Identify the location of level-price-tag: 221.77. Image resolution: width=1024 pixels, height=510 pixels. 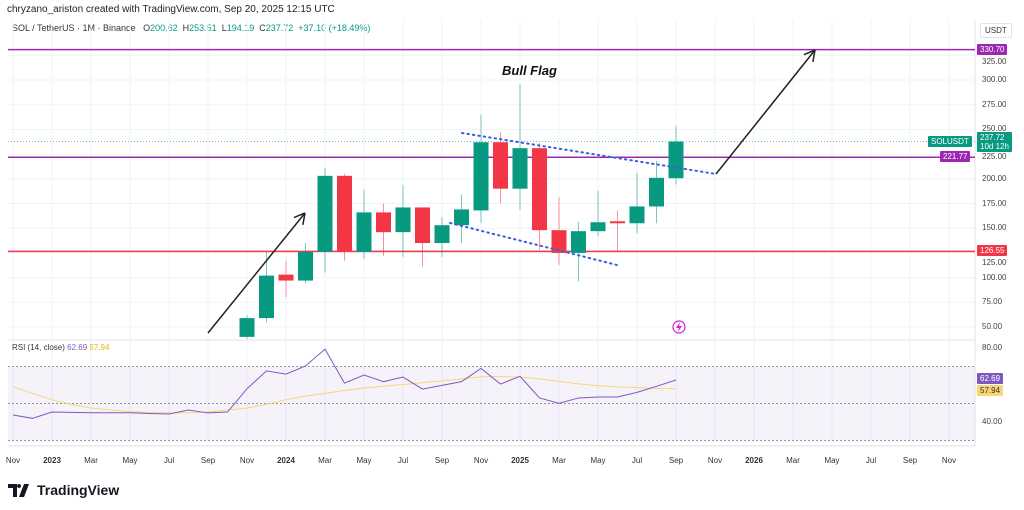
(955, 156).